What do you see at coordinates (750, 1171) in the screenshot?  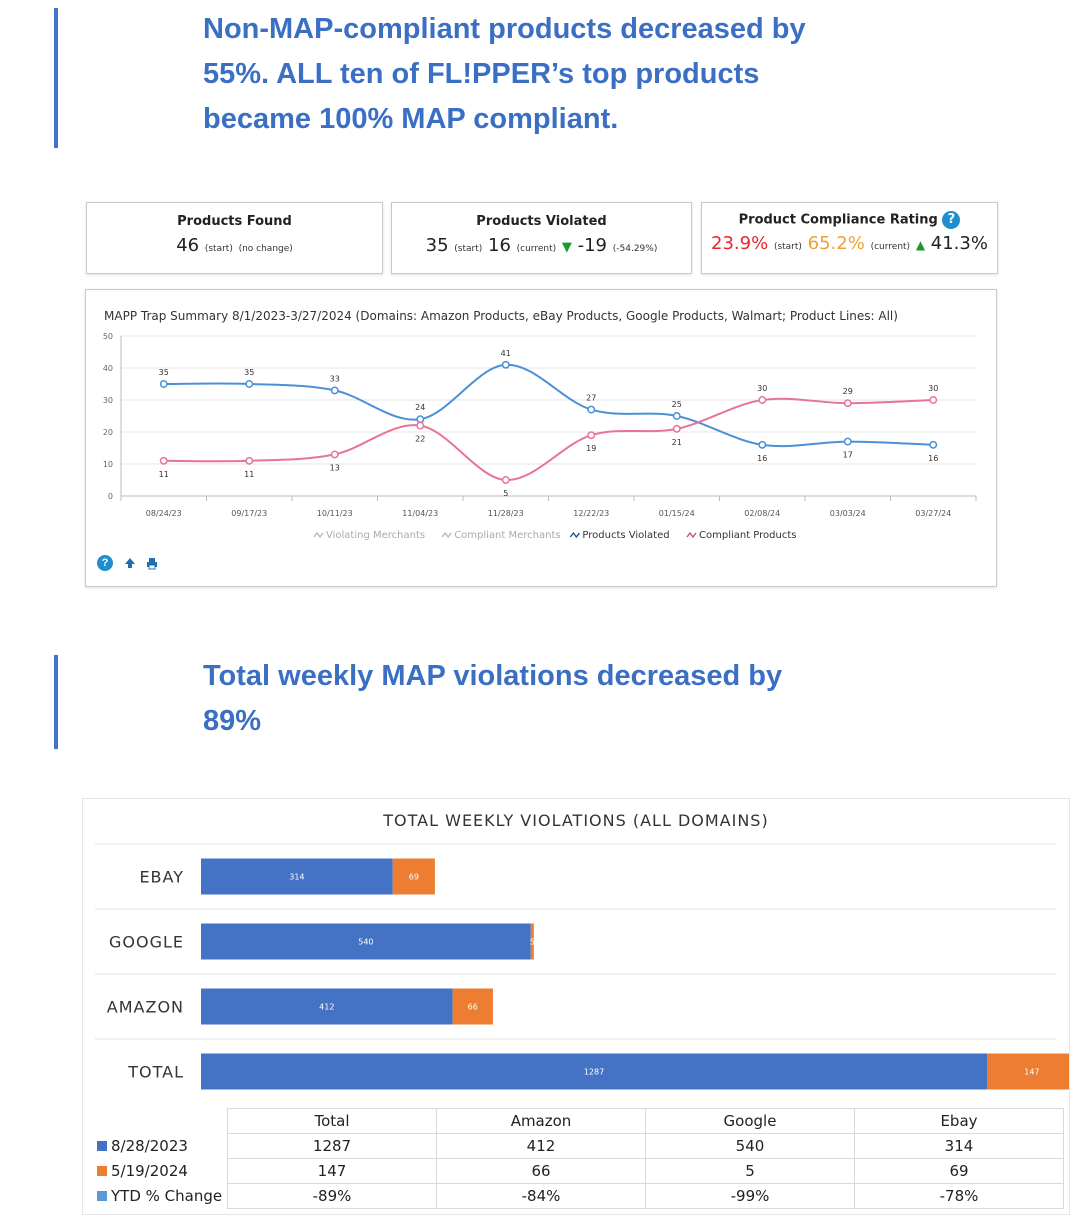 I see `table-cell: 5` at bounding box center [750, 1171].